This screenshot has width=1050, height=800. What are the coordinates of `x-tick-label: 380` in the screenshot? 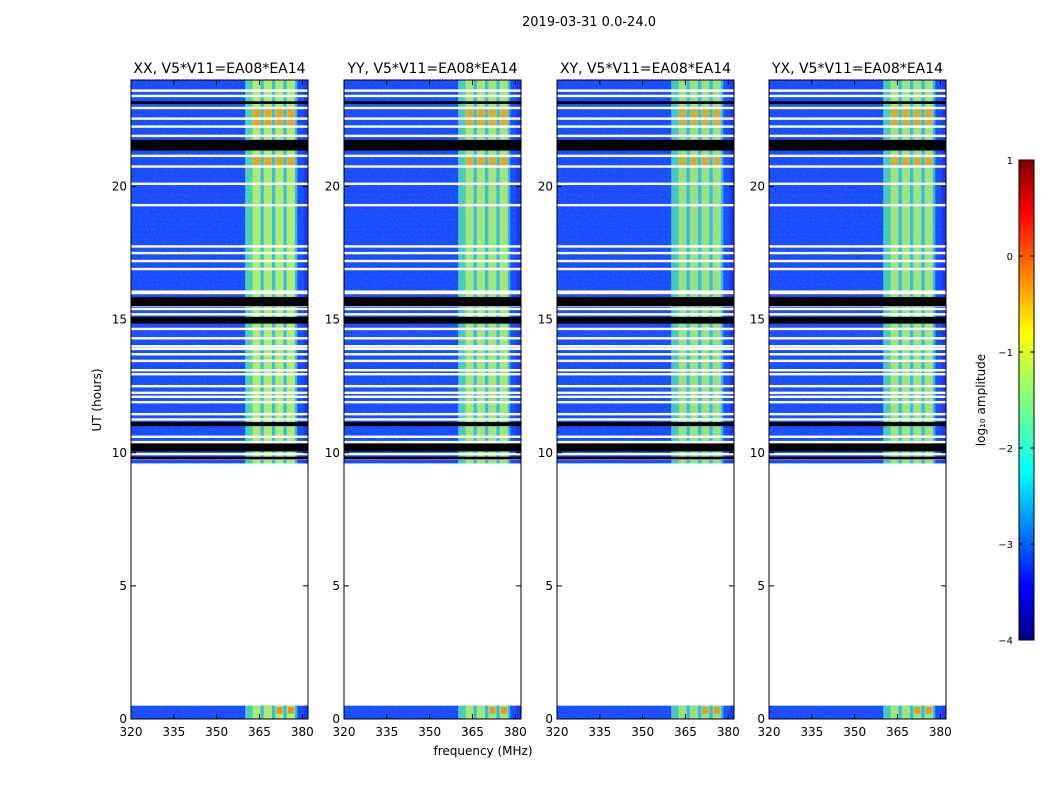 It's located at (728, 732).